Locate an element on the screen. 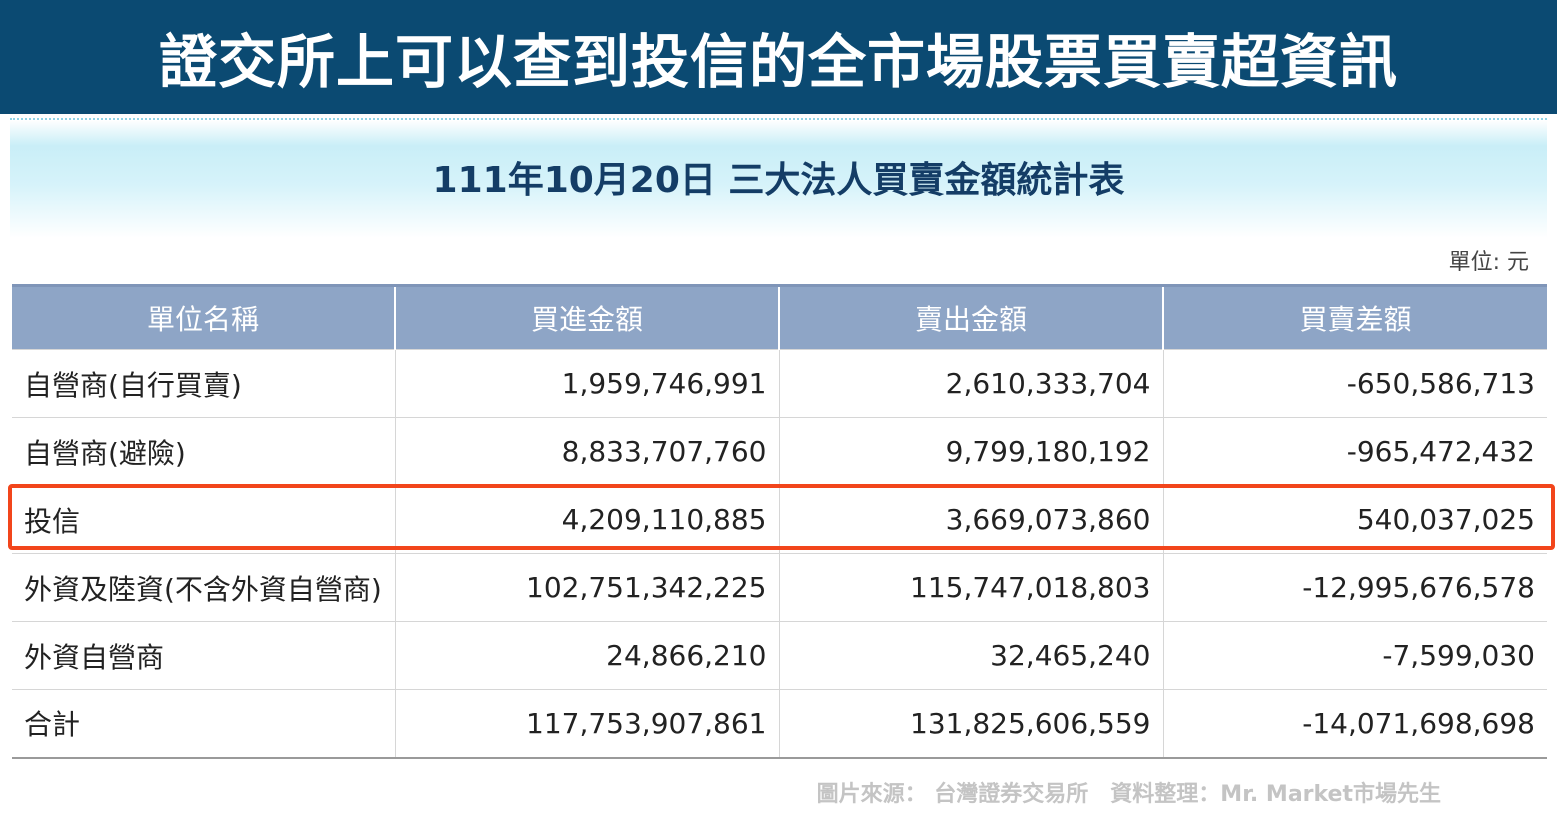 This screenshot has width=1557, height=815. header-unit-name: 單位名稱 is located at coordinates (203, 317).